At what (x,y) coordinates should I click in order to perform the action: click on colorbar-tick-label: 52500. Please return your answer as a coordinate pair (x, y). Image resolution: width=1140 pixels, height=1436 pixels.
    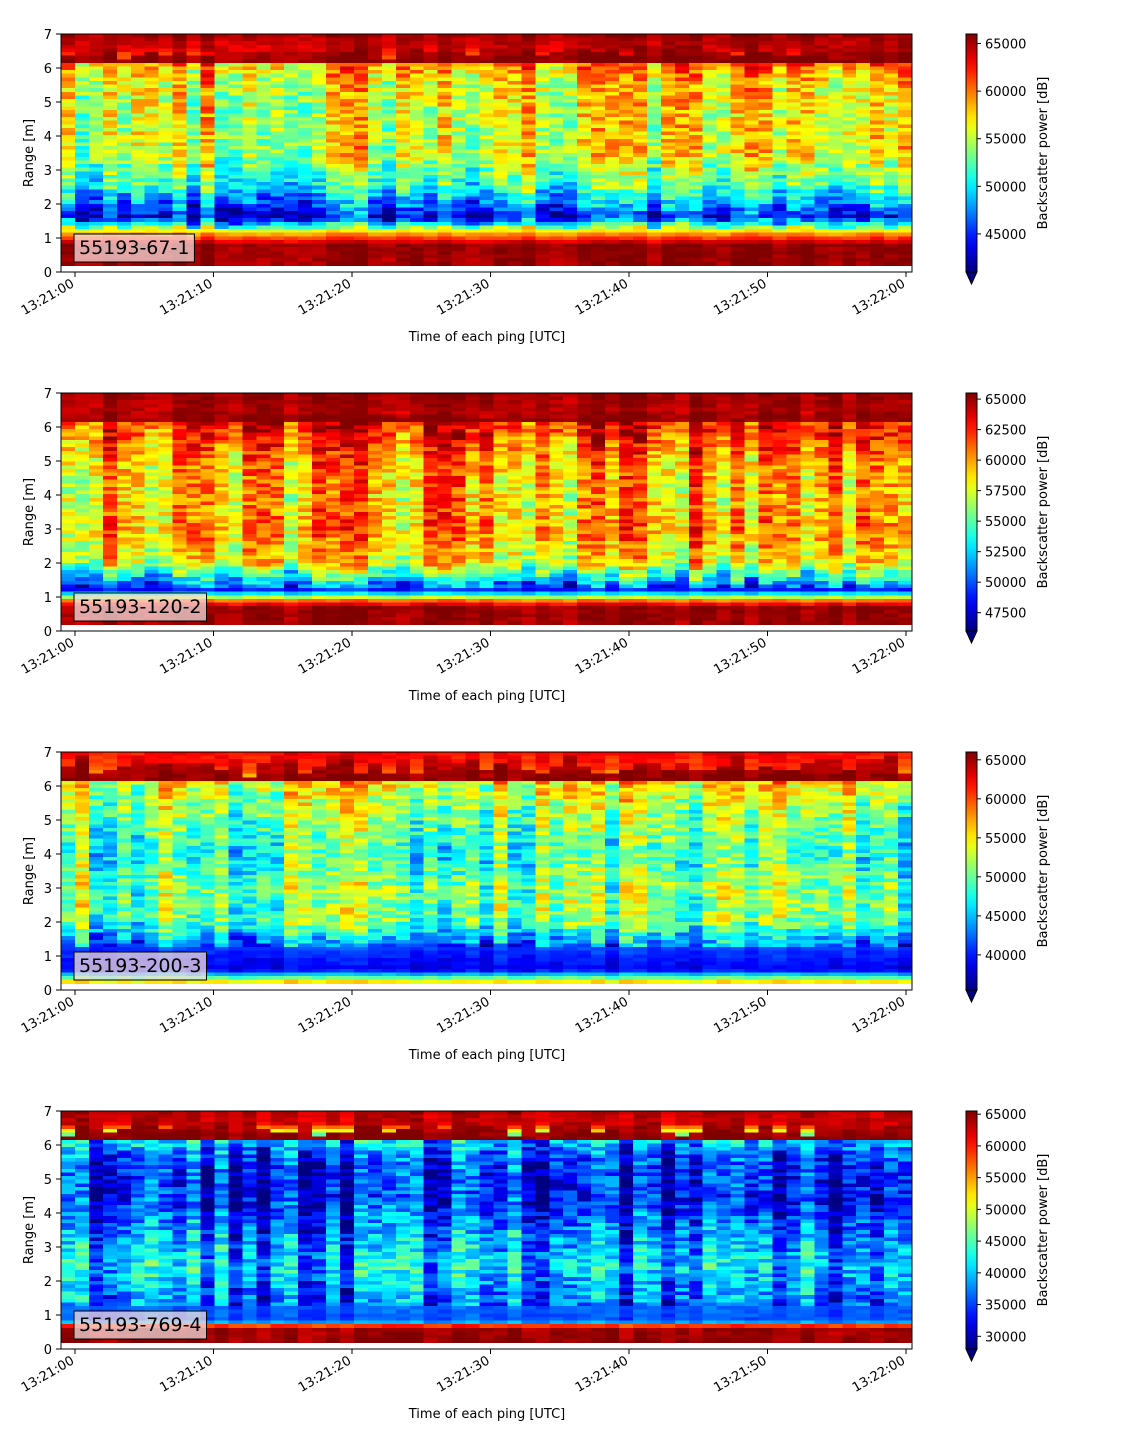
    Looking at the image, I should click on (1005, 553).